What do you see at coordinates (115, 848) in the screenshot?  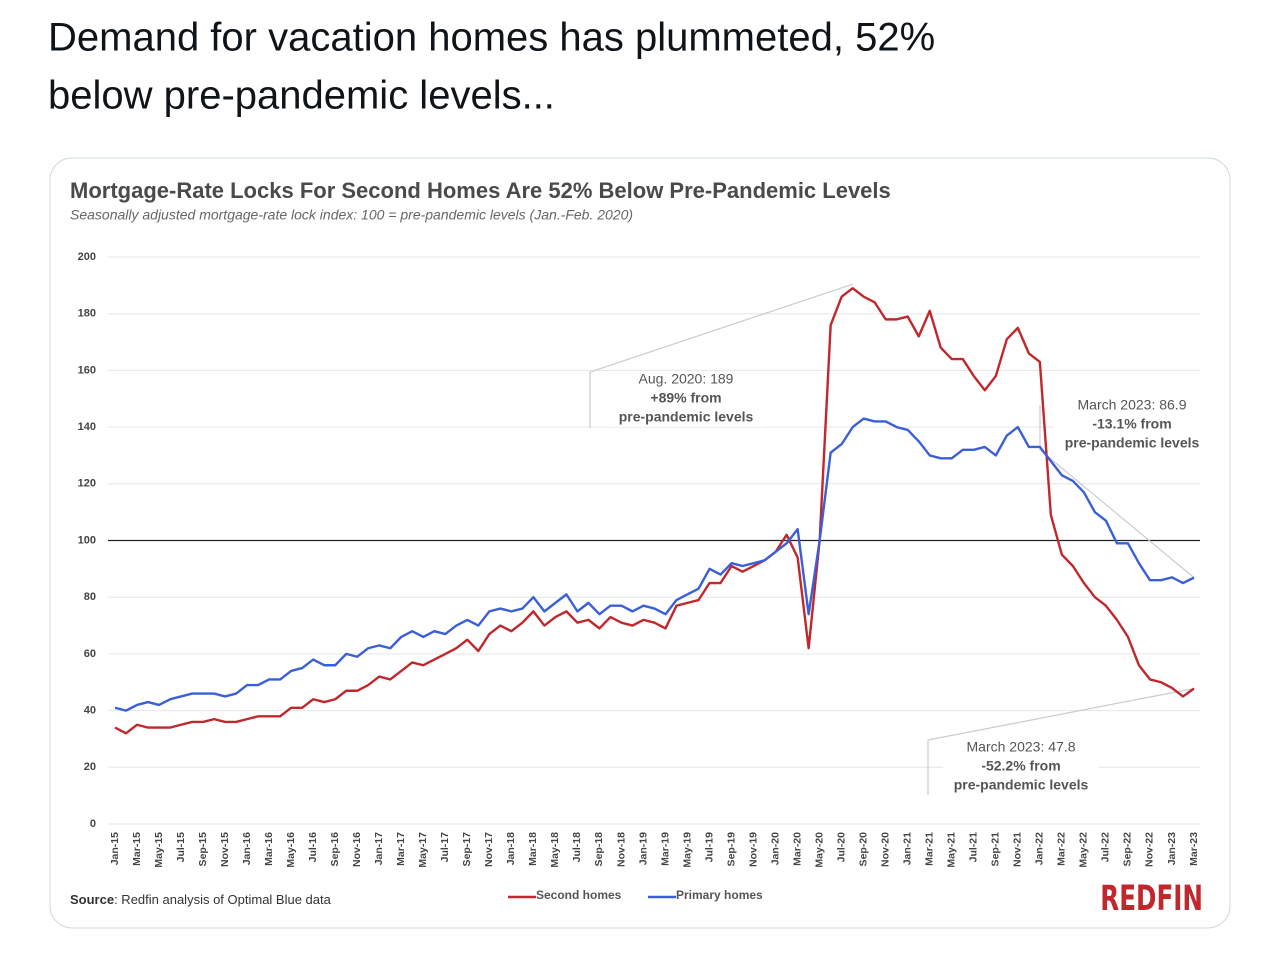 I see `x-tick-label: Jan-15` at bounding box center [115, 848].